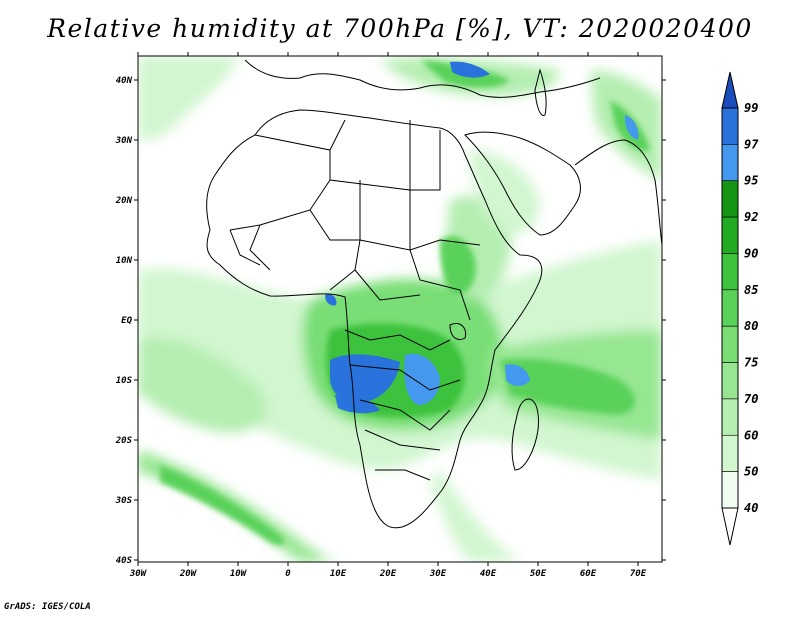 This screenshot has width=800, height=618. Describe the element at coordinates (730, 526) in the screenshot. I see `colorbar-bottom-arrow` at that location.